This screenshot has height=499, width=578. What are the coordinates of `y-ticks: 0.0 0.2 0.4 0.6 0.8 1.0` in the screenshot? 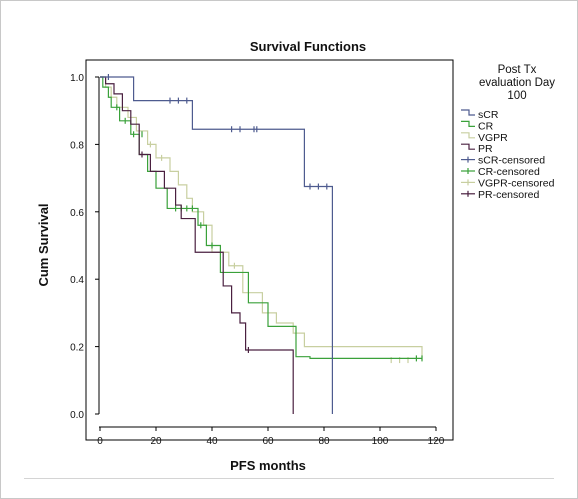 It's located at (84, 247).